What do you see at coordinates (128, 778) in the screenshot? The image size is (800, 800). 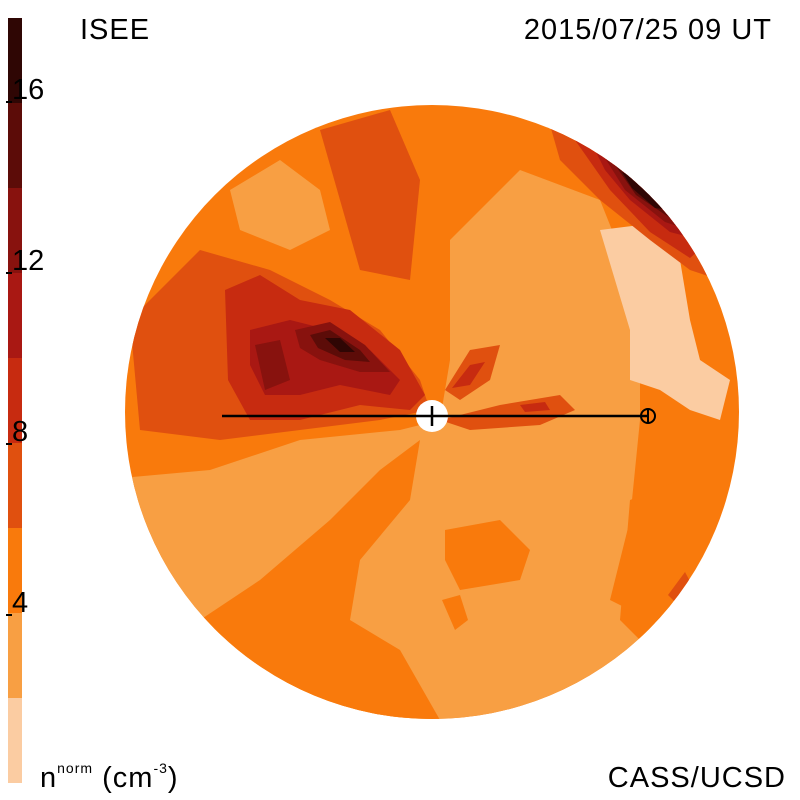 I see `quantity-unit-open: (cm` at bounding box center [128, 778].